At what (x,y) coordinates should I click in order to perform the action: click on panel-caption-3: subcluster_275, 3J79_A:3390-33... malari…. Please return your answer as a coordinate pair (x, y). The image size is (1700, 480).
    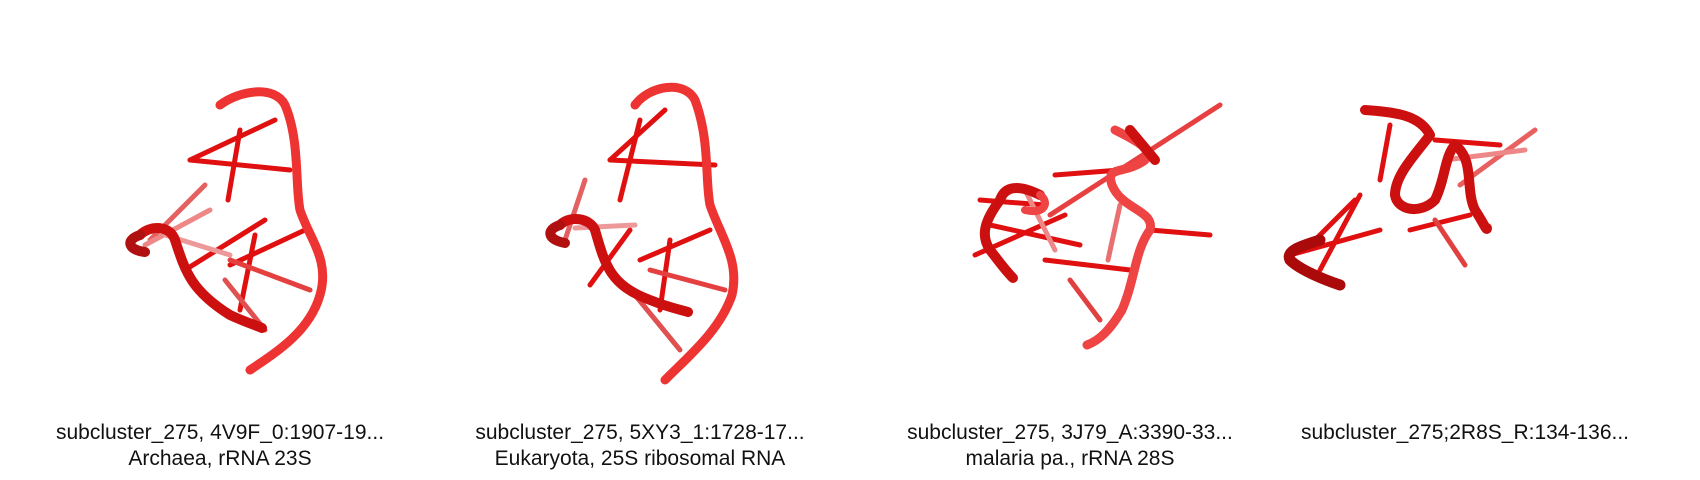
    Looking at the image, I should click on (1070, 446).